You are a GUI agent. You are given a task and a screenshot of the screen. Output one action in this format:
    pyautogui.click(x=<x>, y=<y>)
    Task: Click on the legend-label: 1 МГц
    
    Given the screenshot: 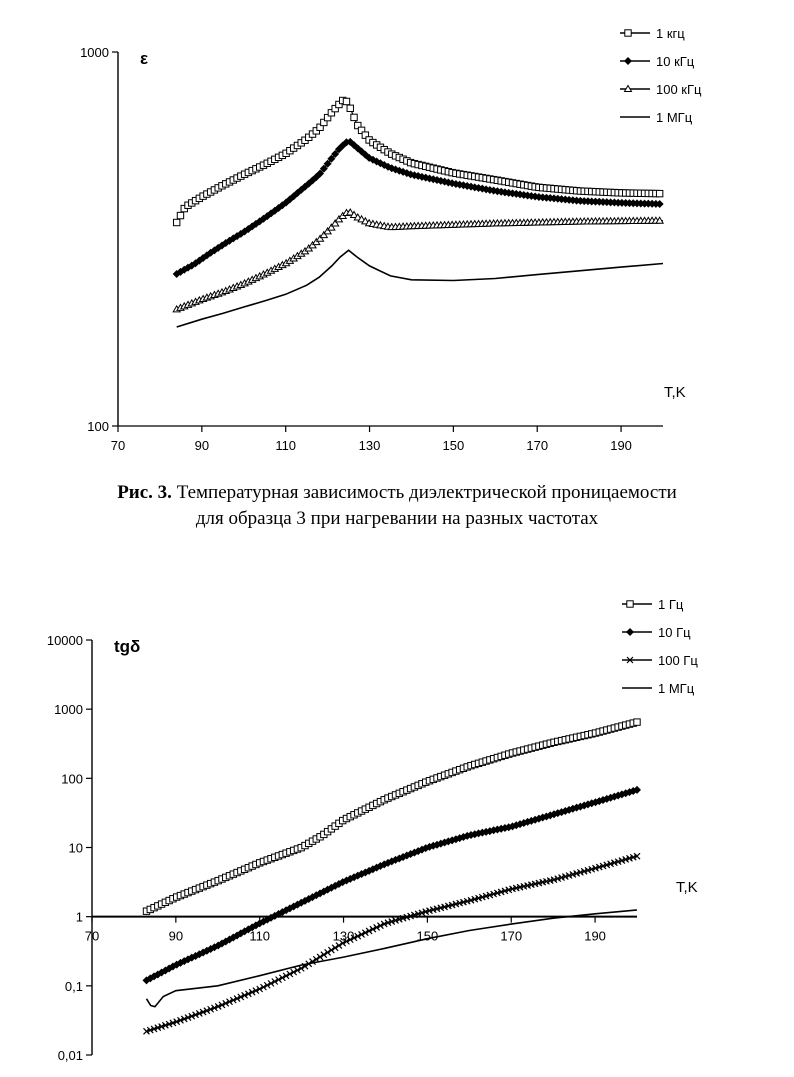 What is the action you would take?
    pyautogui.click(x=676, y=688)
    